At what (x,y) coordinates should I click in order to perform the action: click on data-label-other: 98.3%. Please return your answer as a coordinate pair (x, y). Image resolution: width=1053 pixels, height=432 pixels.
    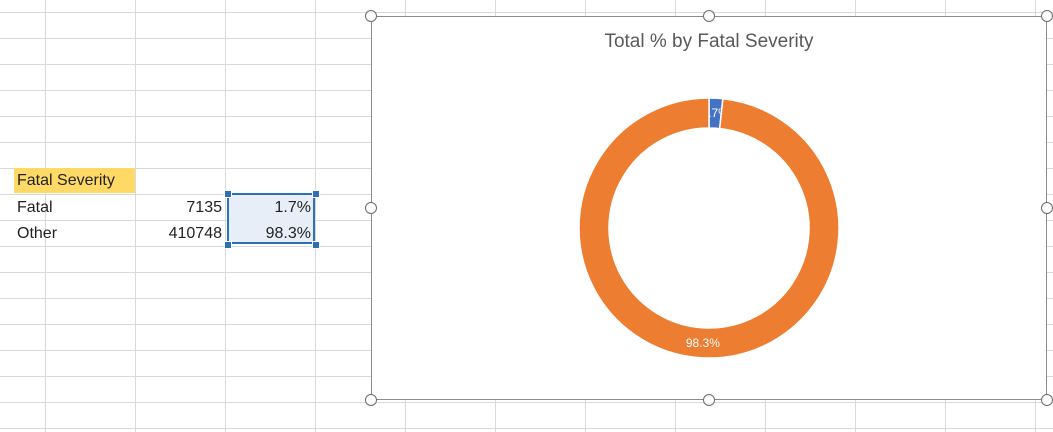
    Looking at the image, I should click on (703, 343).